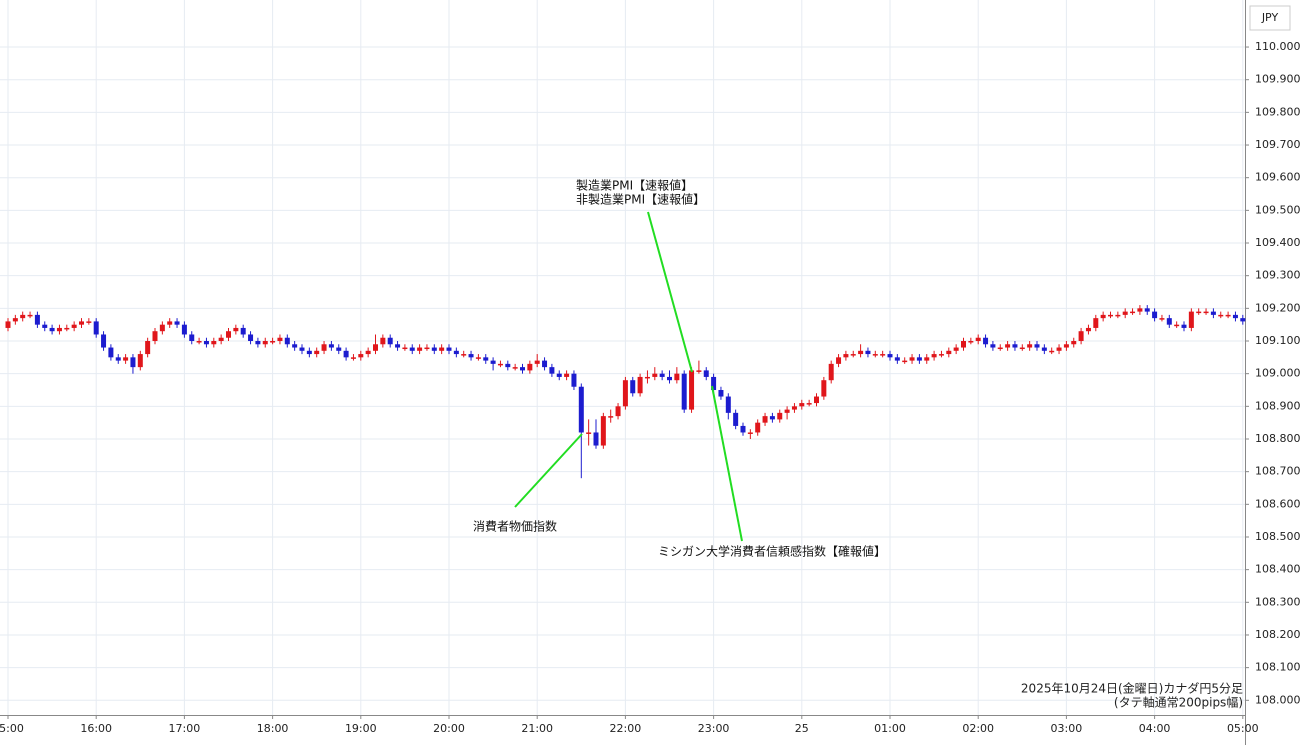 This screenshot has height=745, width=1300. I want to click on x-tick-label: 03:00, so click(1067, 728).